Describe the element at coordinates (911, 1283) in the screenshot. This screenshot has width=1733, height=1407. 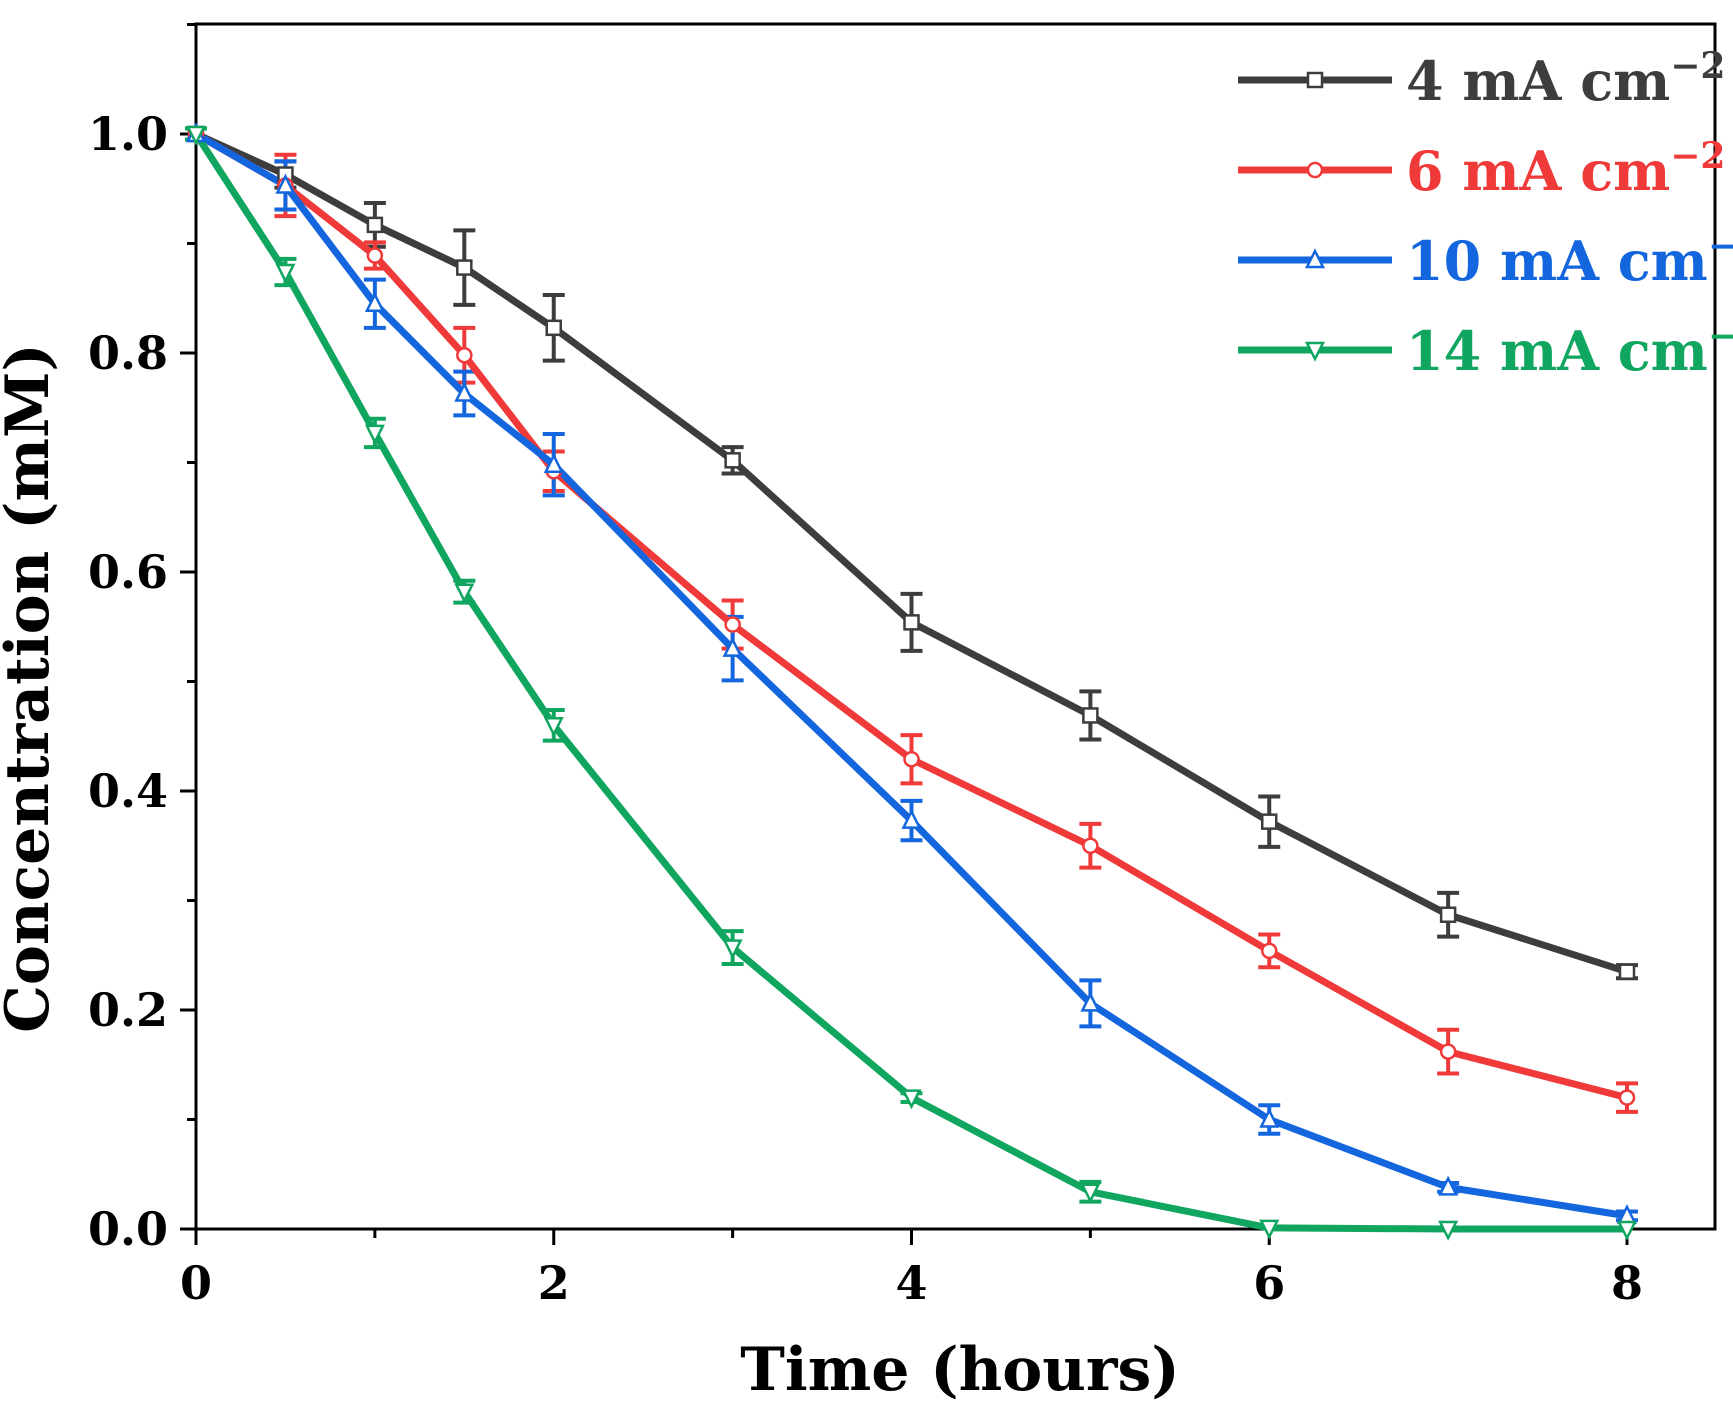
I see `x-tick-label: 4` at that location.